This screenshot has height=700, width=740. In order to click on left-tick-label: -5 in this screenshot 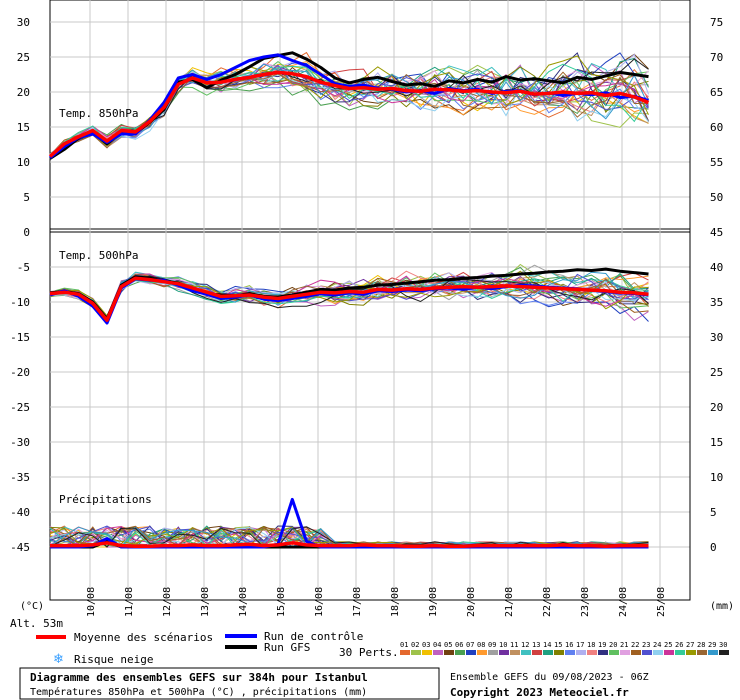, I will do `click(23, 267)`.